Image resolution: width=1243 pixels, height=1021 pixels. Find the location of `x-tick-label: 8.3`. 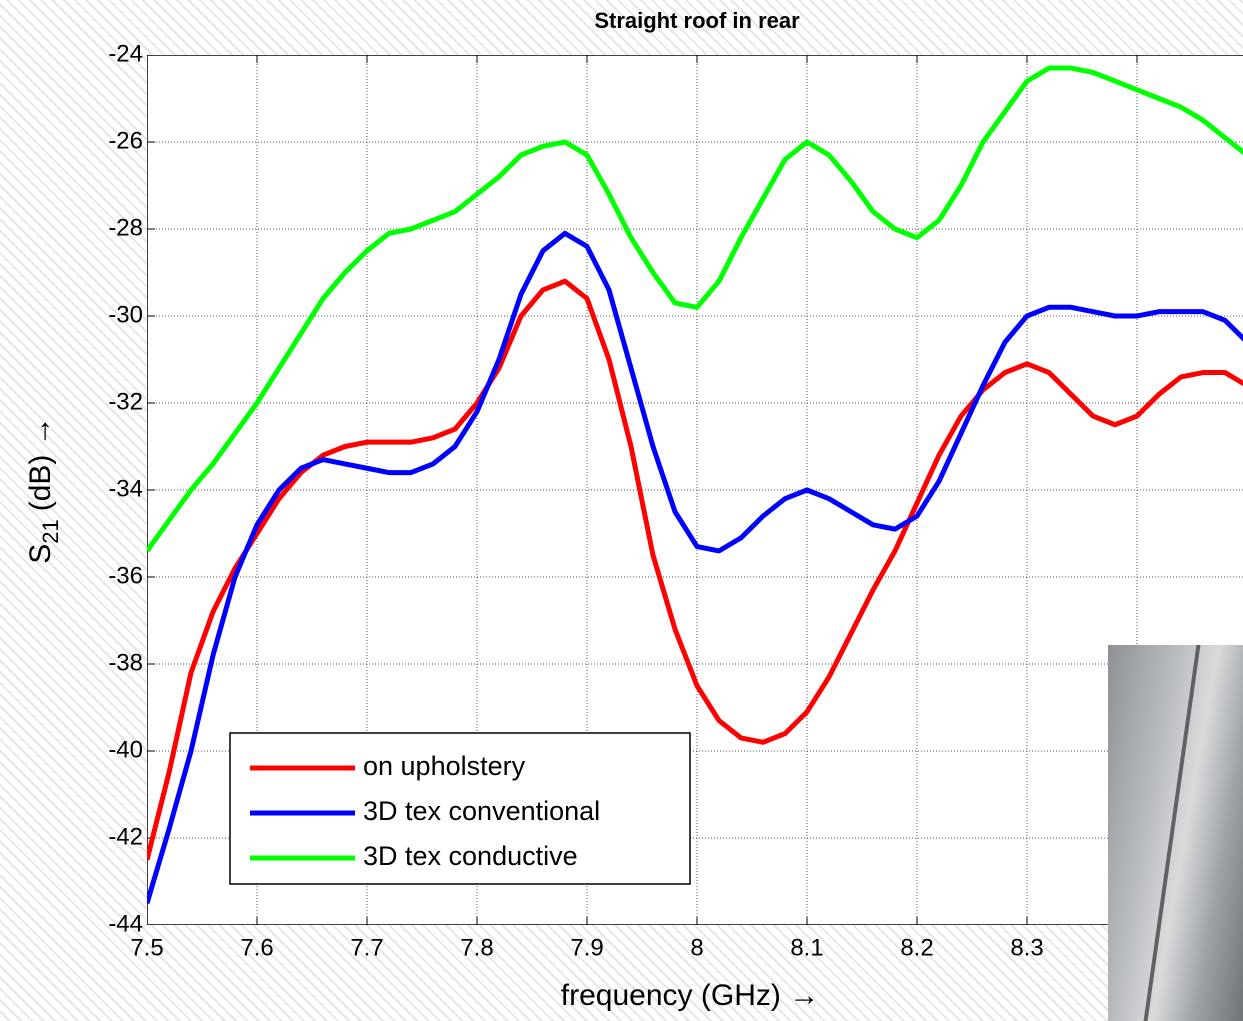

x-tick-label: 8.3 is located at coordinates (1026, 947).